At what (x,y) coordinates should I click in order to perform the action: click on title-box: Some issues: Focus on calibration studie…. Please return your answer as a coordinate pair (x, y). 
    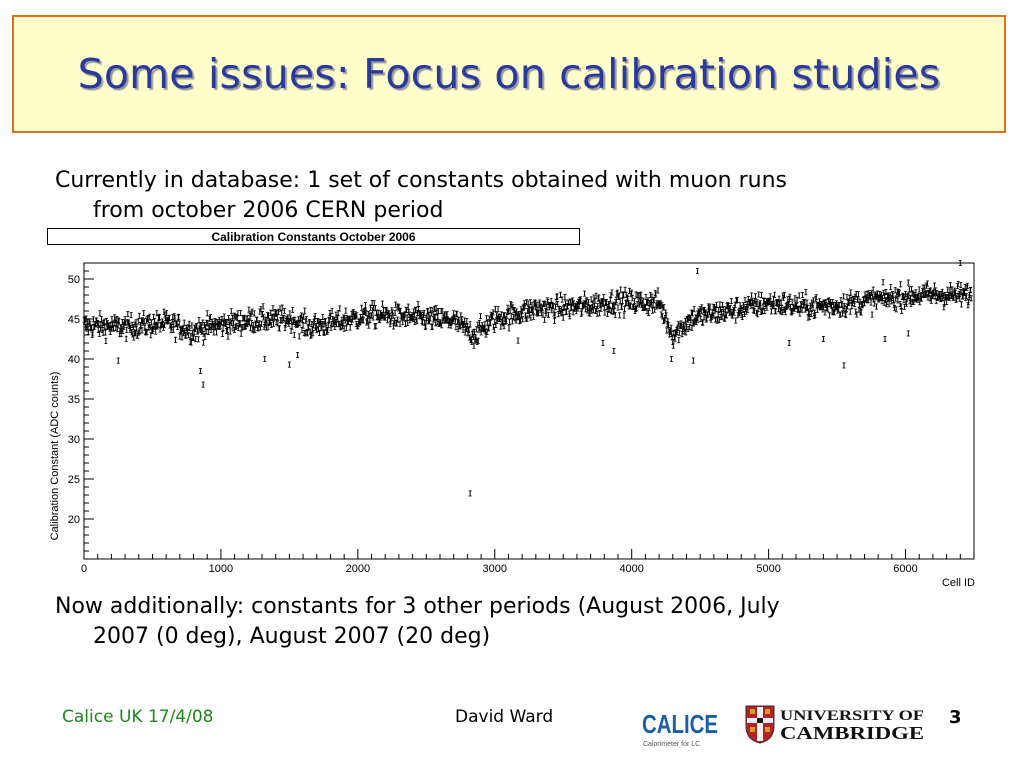
    Looking at the image, I should click on (509, 74).